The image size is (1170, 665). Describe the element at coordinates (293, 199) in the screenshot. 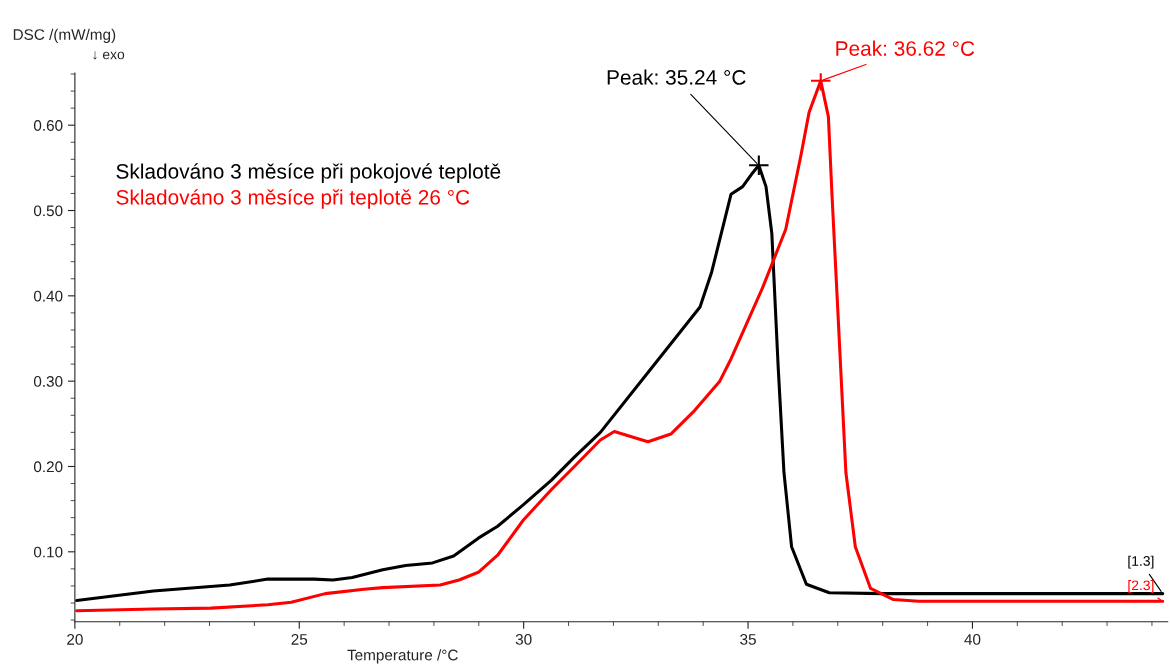

I see `text: Skladováno 3 měsíce při teplotě 26 °C` at that location.